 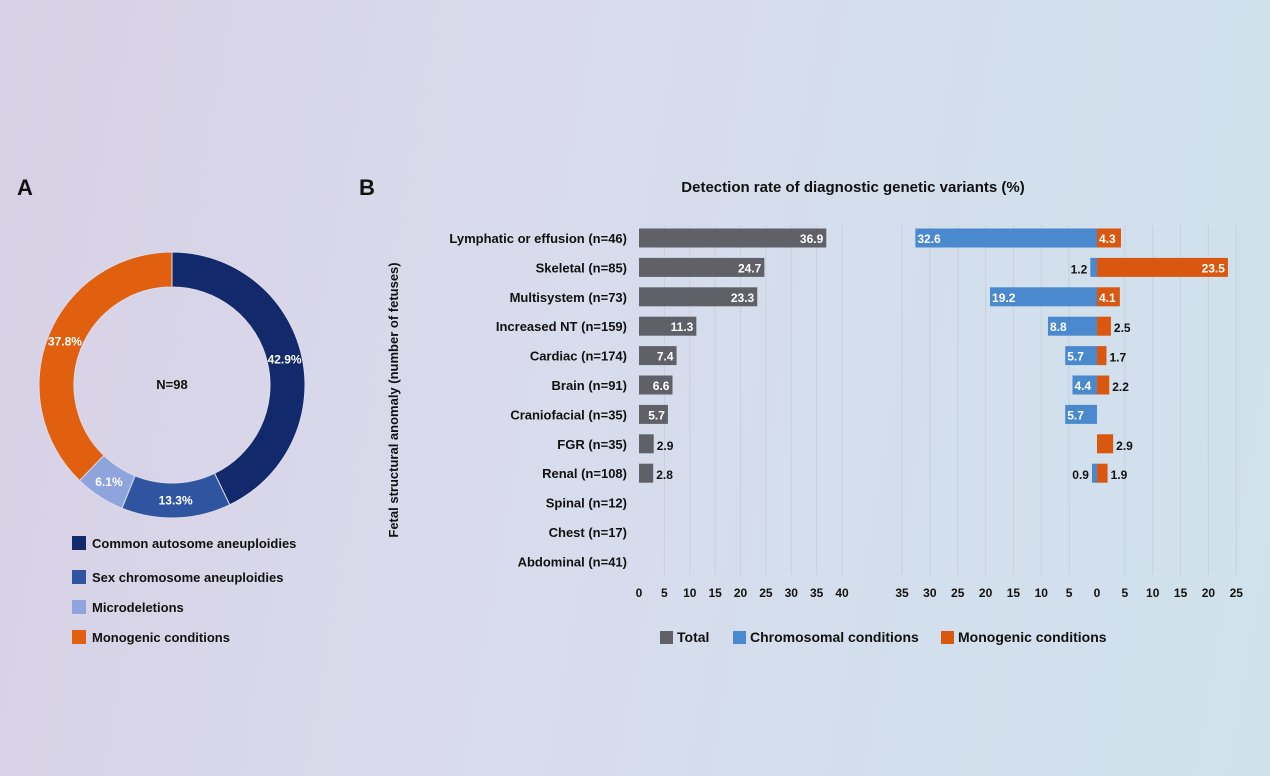 I want to click on bar-value-label: 4.4, so click(x=1082, y=386).